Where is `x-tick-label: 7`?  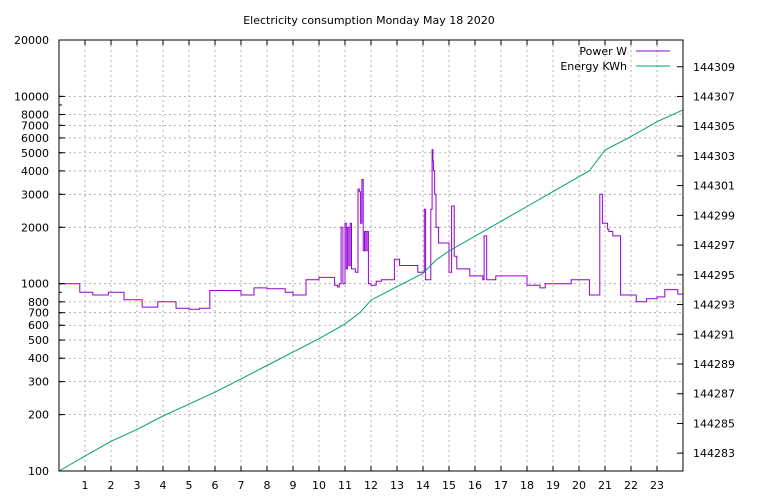 x-tick-label: 7 is located at coordinates (241, 485).